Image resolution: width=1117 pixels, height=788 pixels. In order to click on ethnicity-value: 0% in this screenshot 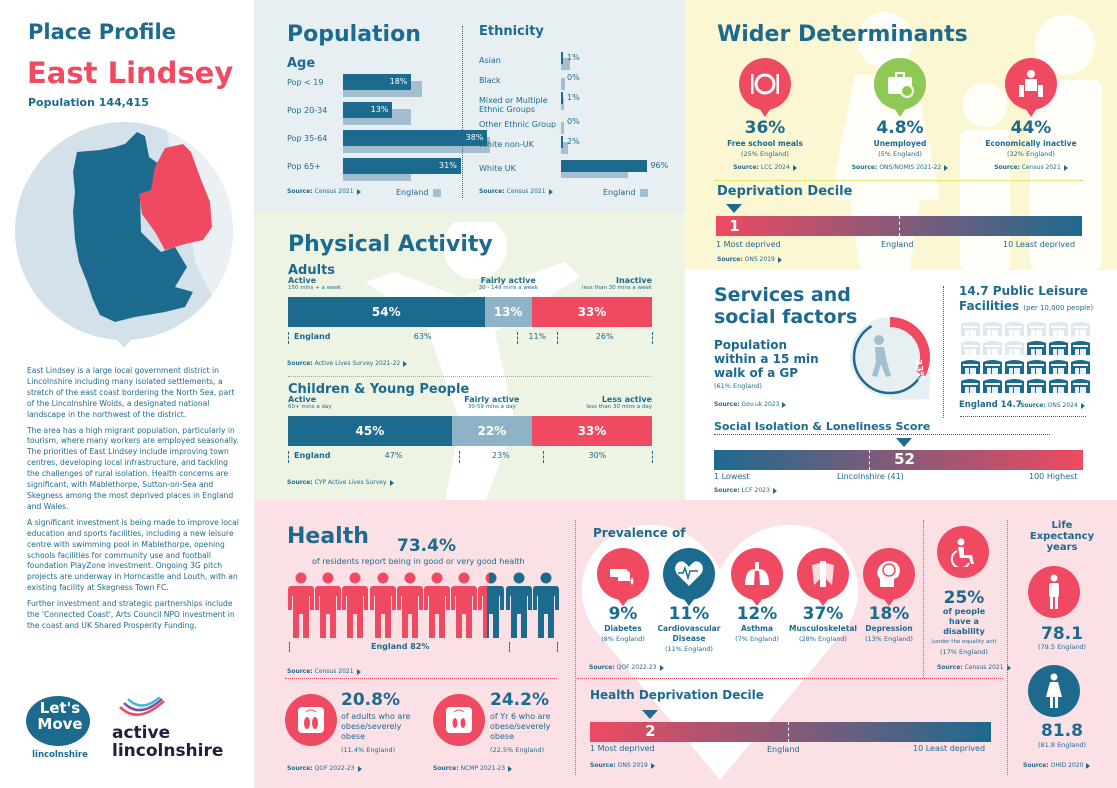, I will do `click(573, 77)`.